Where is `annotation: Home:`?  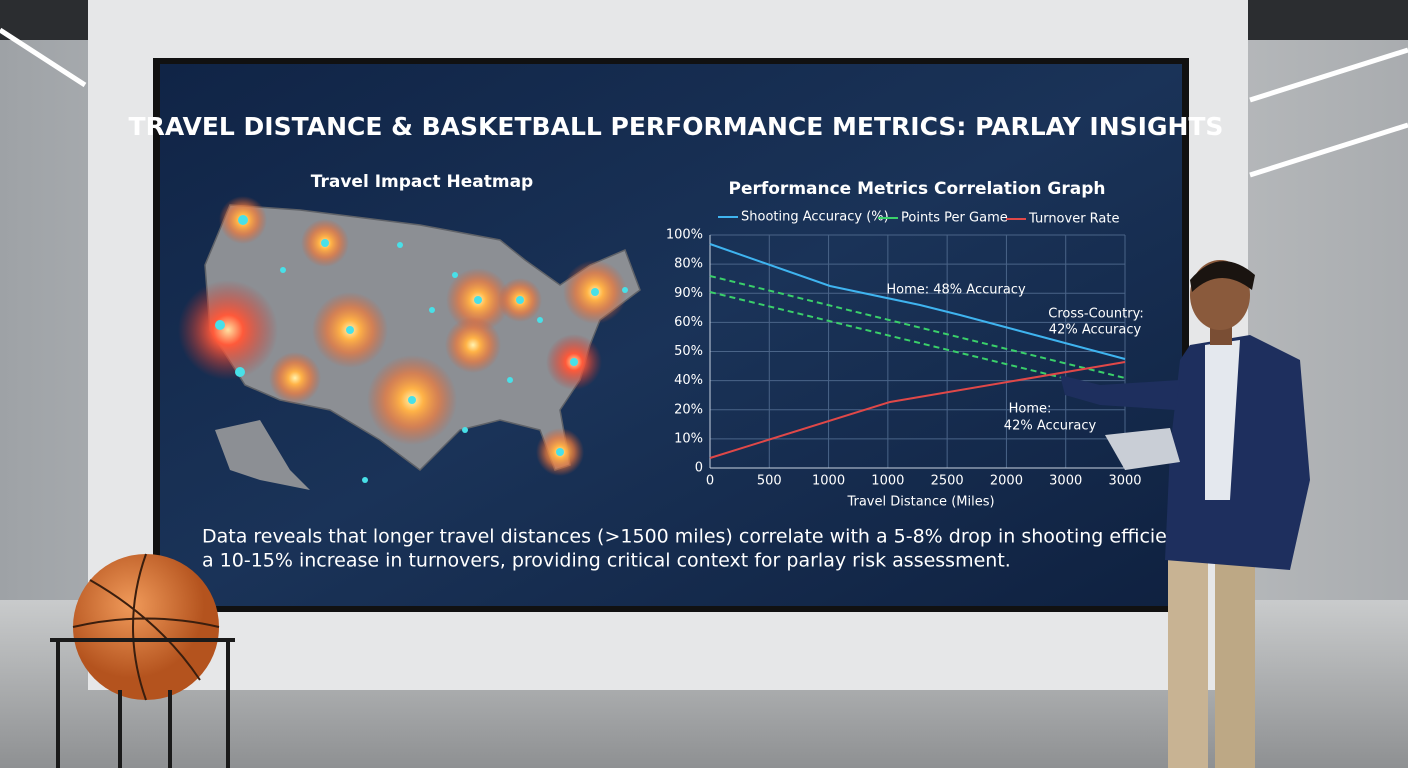
annotation: Home: is located at coordinates (1030, 409).